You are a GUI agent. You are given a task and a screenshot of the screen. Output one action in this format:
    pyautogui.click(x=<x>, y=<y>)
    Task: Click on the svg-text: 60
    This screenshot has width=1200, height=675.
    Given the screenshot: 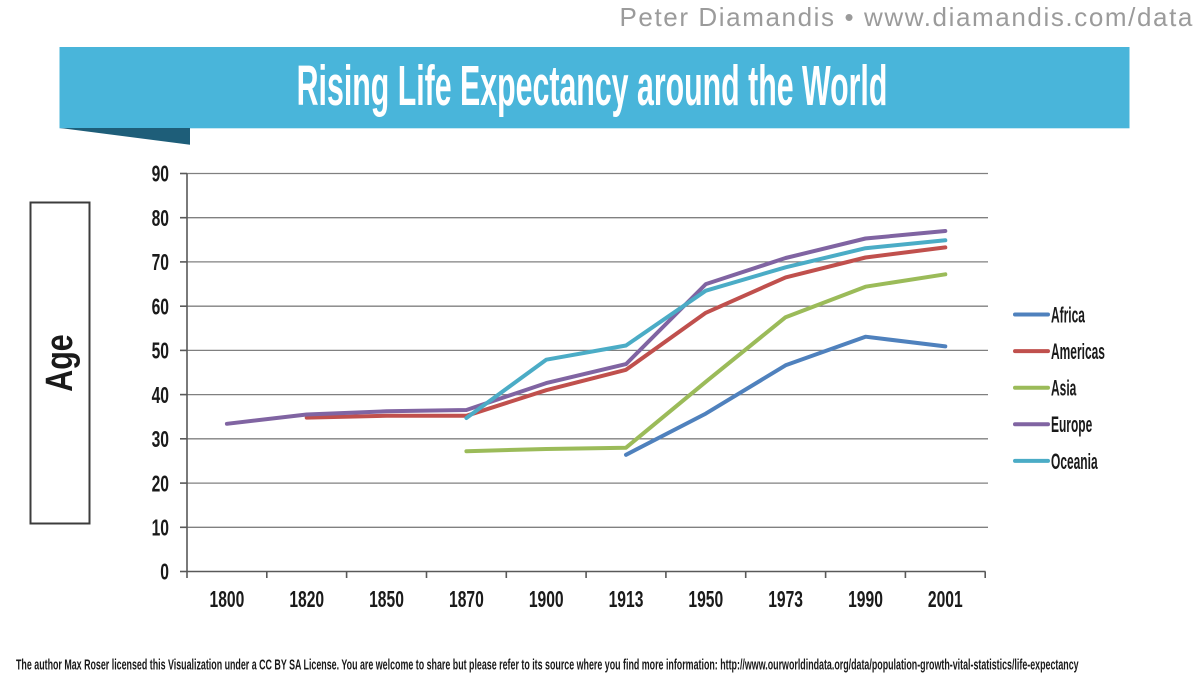 What is the action you would take?
    pyautogui.click(x=160, y=308)
    